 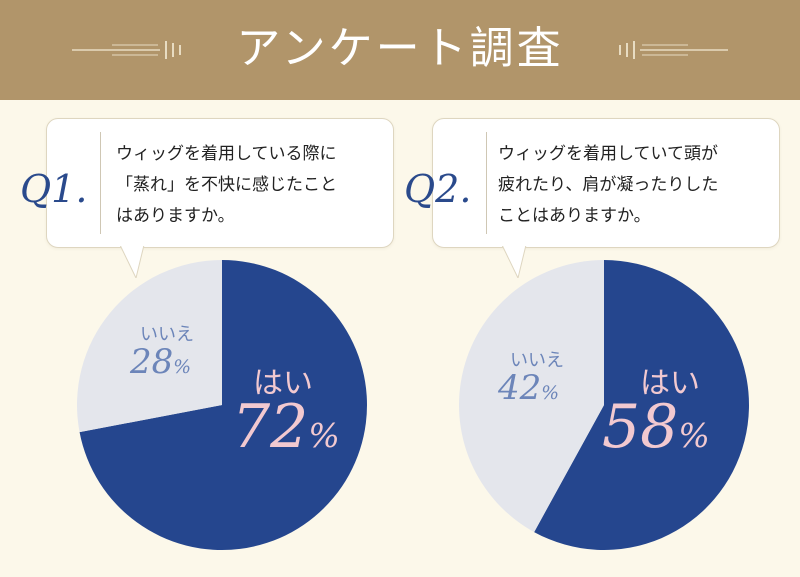 I want to click on question-1-text: ウィッグを着用している際に 「蒸れ」を不快に感じたこと はありますか。, so click(x=226, y=185).